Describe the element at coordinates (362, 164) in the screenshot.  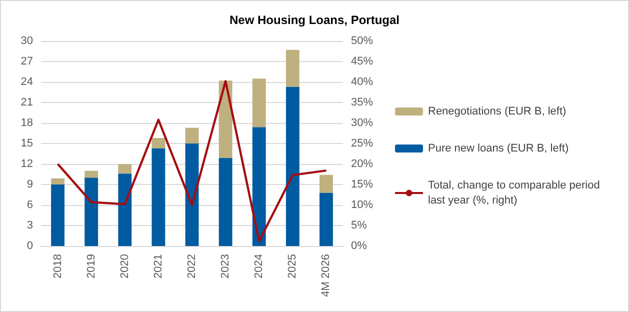
I see `y2-tick-label: 20%` at that location.